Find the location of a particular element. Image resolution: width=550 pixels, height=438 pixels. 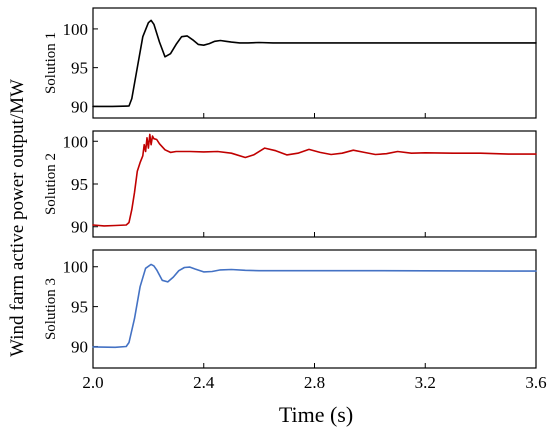

x-axis-label: Time (s) is located at coordinates (316, 414).